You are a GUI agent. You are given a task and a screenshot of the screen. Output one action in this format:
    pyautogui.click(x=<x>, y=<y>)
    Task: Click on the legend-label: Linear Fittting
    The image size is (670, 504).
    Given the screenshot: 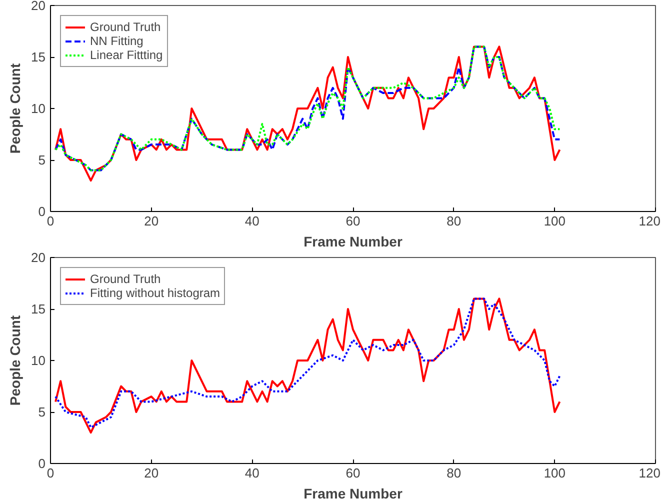 What is the action you would take?
    pyautogui.click(x=126, y=55)
    